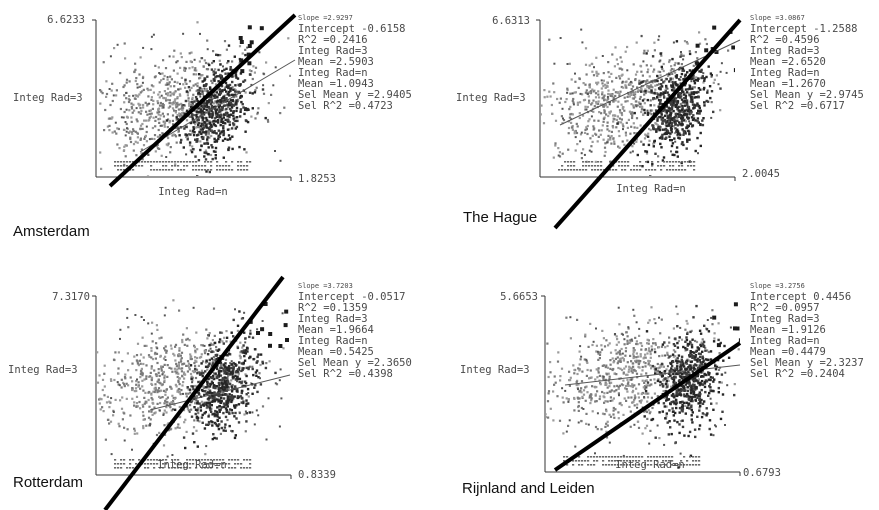 The image size is (879, 510). What do you see at coordinates (333, 319) in the screenshot?
I see `stat-label: Integ Rad=3` at bounding box center [333, 319].